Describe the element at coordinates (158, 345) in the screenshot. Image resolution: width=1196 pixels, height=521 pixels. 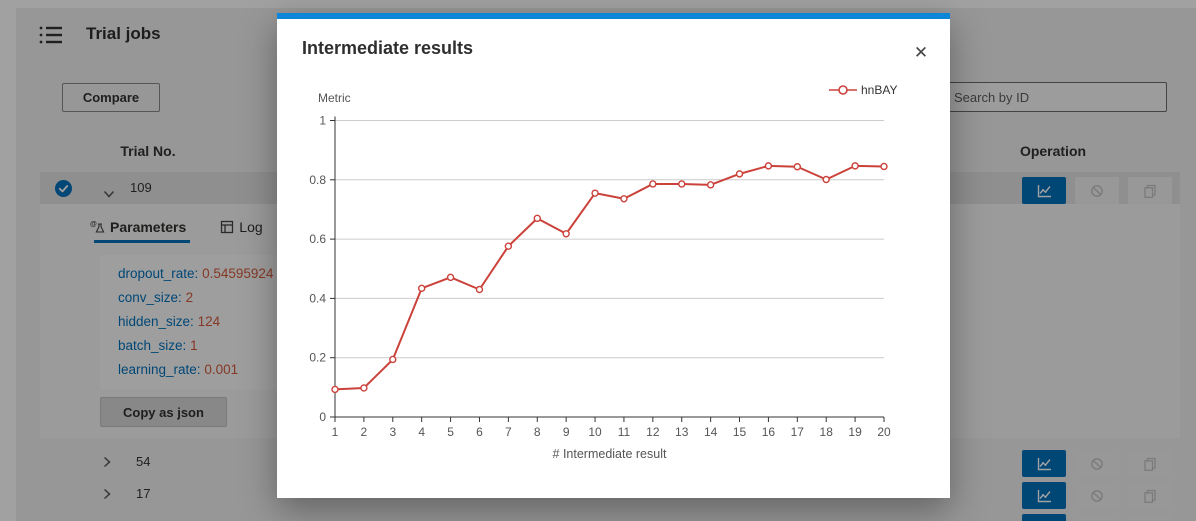
I see `parameter-row: batch_size: 1` at that location.